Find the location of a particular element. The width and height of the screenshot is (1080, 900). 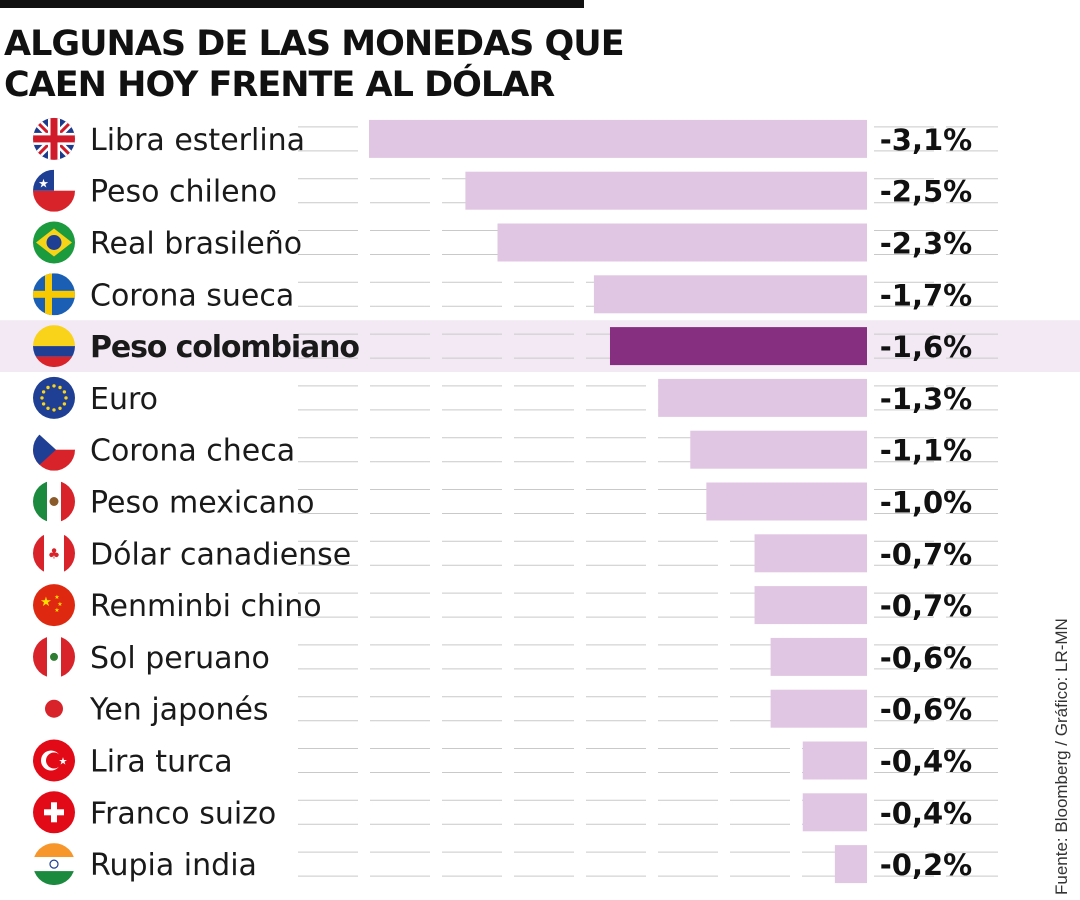

canada-flag-icon: ♣ is located at coordinates (54, 553).